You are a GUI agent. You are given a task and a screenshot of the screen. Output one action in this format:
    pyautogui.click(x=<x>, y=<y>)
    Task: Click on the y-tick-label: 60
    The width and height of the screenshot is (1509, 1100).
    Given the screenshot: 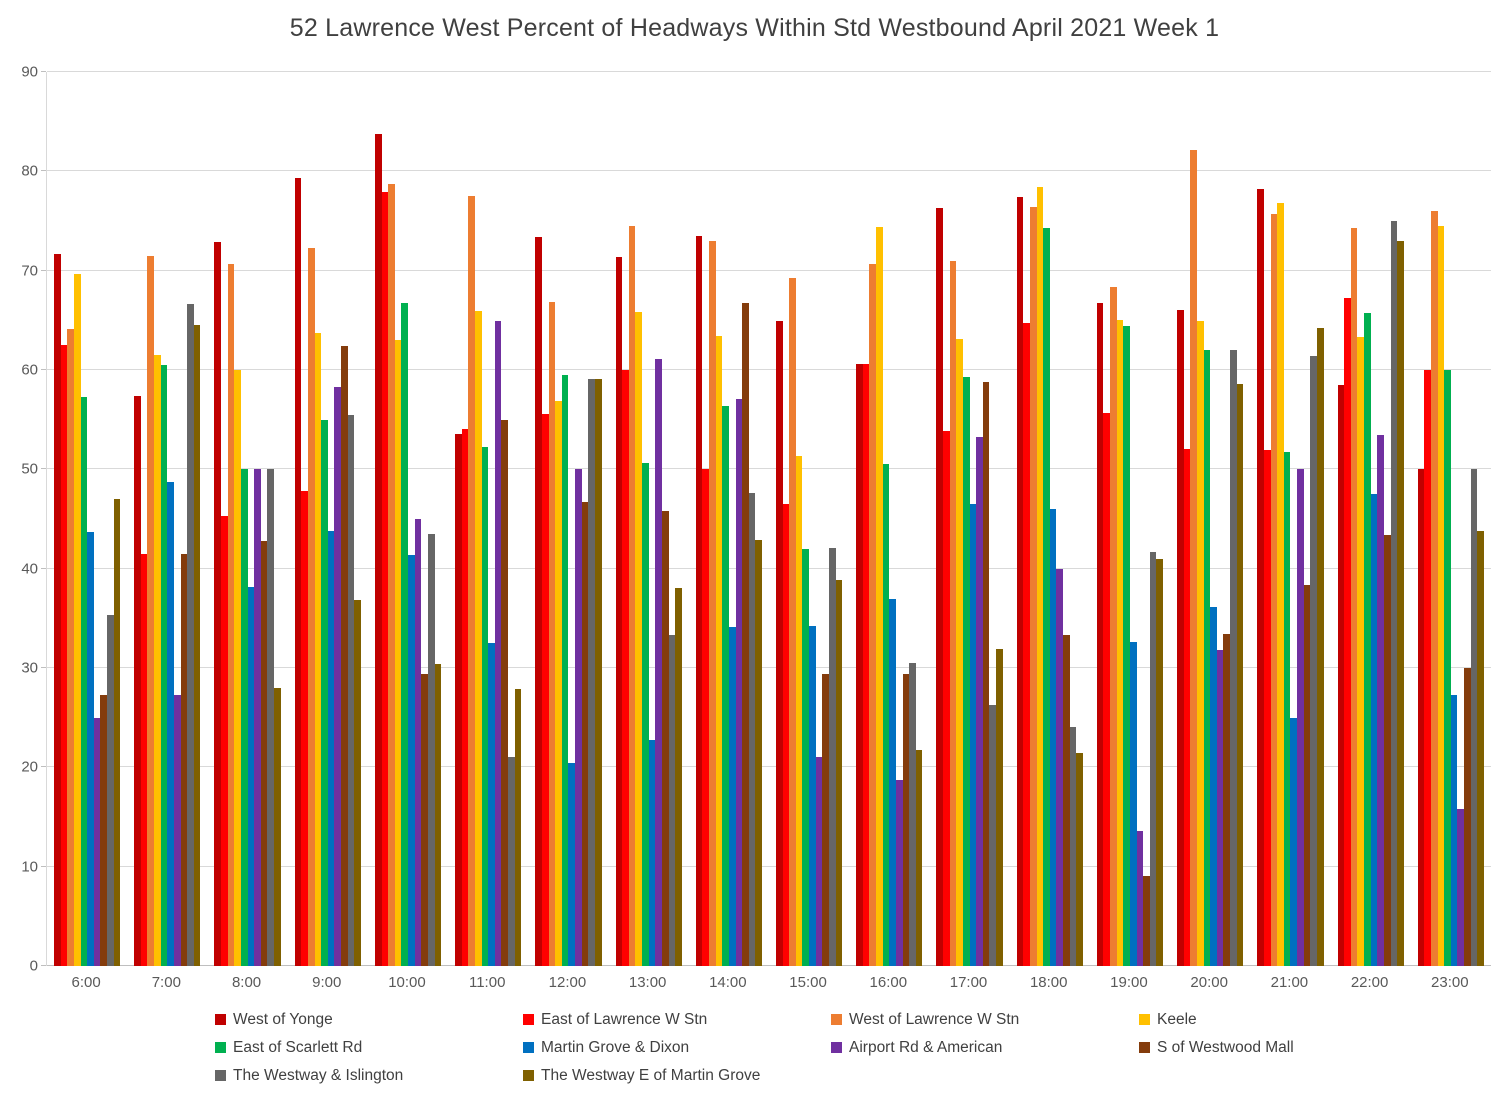 What is the action you would take?
    pyautogui.click(x=29, y=370)
    